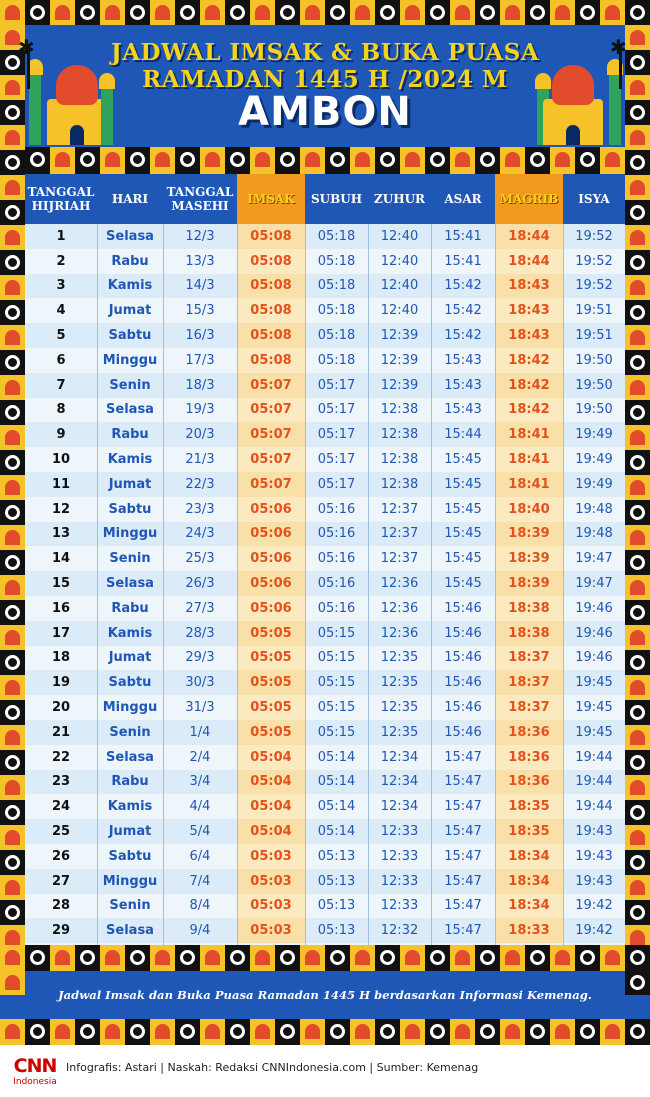  I want to click on cell-subuh: 05:14, so click(336, 832).